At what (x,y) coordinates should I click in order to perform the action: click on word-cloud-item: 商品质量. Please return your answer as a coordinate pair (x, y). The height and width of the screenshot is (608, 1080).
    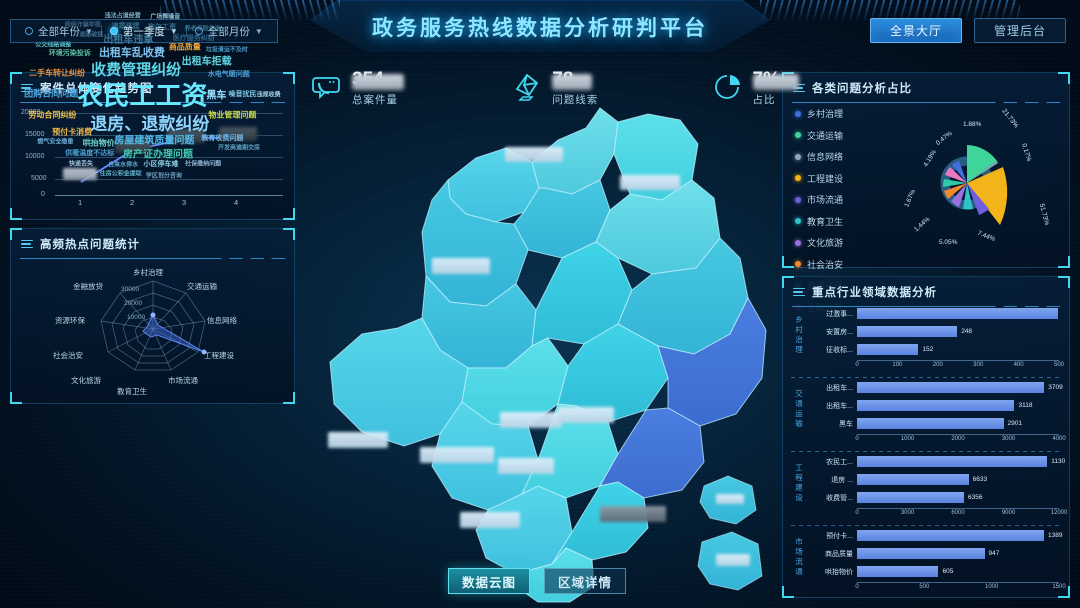
    Looking at the image, I should click on (184, 47).